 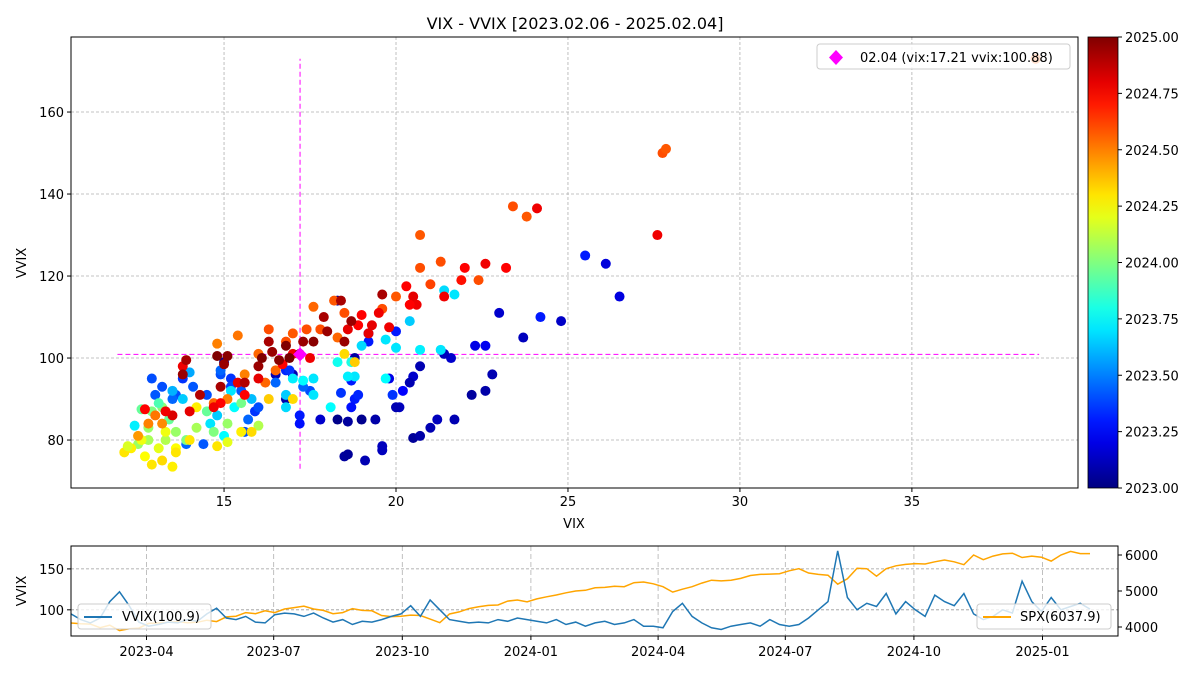 What do you see at coordinates (146, 652) in the screenshot?
I see `x-tick-label: 2023-04` at bounding box center [146, 652].